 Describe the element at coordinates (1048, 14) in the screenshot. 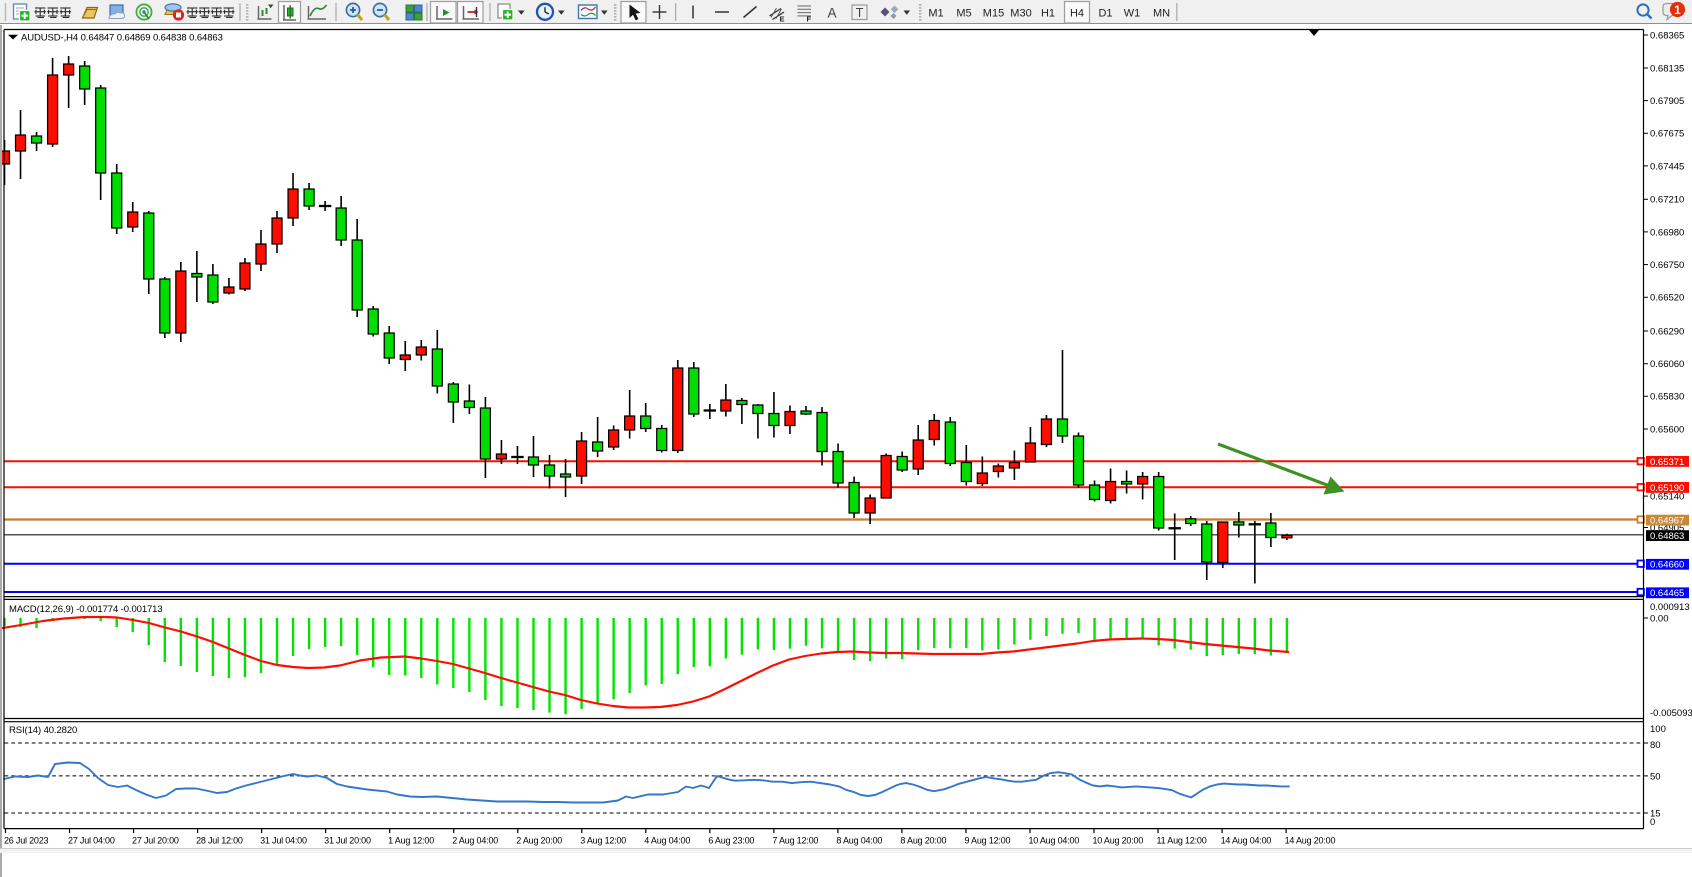

I see `svg-text: H1` at that location.